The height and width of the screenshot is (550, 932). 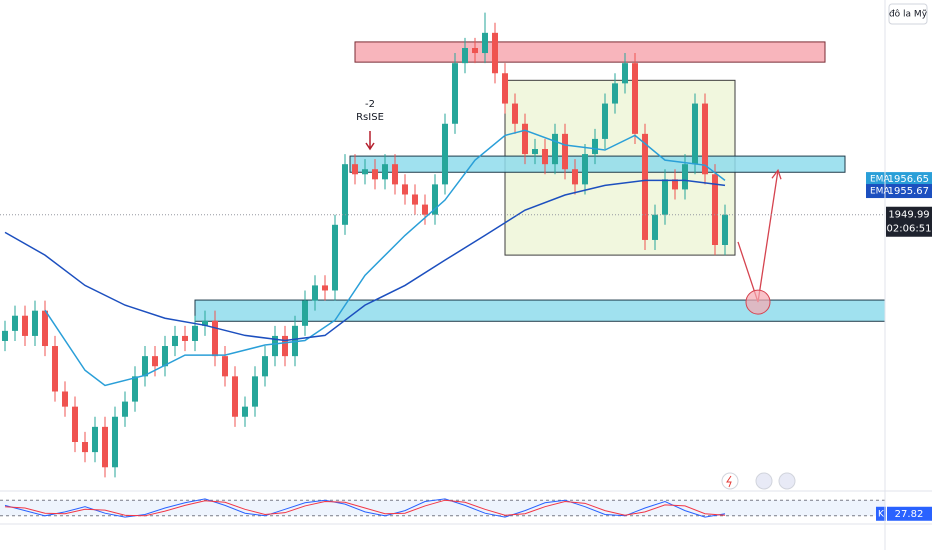 I want to click on currency-label: đô la Mỹ, so click(x=908, y=14).